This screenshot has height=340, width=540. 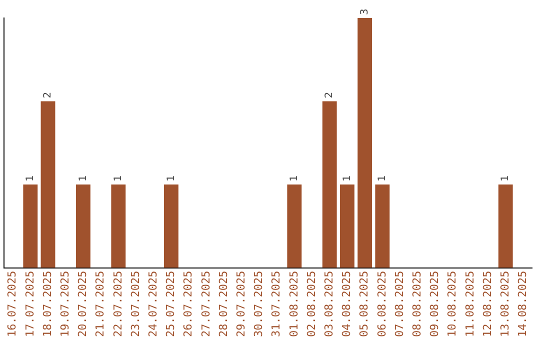 I want to click on x-tick-label: 05.08.2025, so click(x=364, y=304).